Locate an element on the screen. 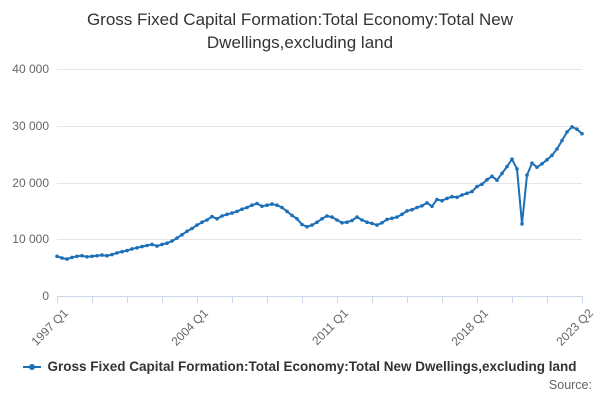 The height and width of the screenshot is (400, 600). y-axis-label-20000: 20 000 is located at coordinates (30, 182).